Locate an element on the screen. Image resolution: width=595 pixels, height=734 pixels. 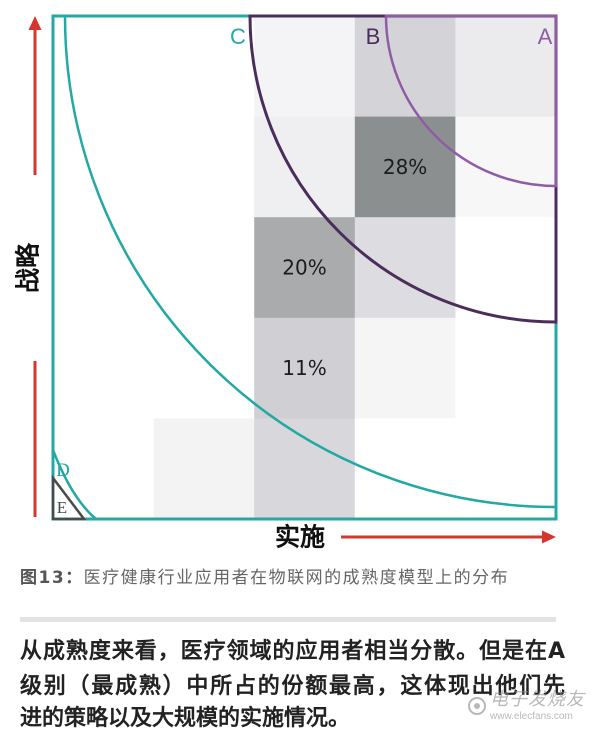
paragraph-line-2: 级别（最成熟）中所占的份额最高，这体现出他们先 is located at coordinates (292, 686).